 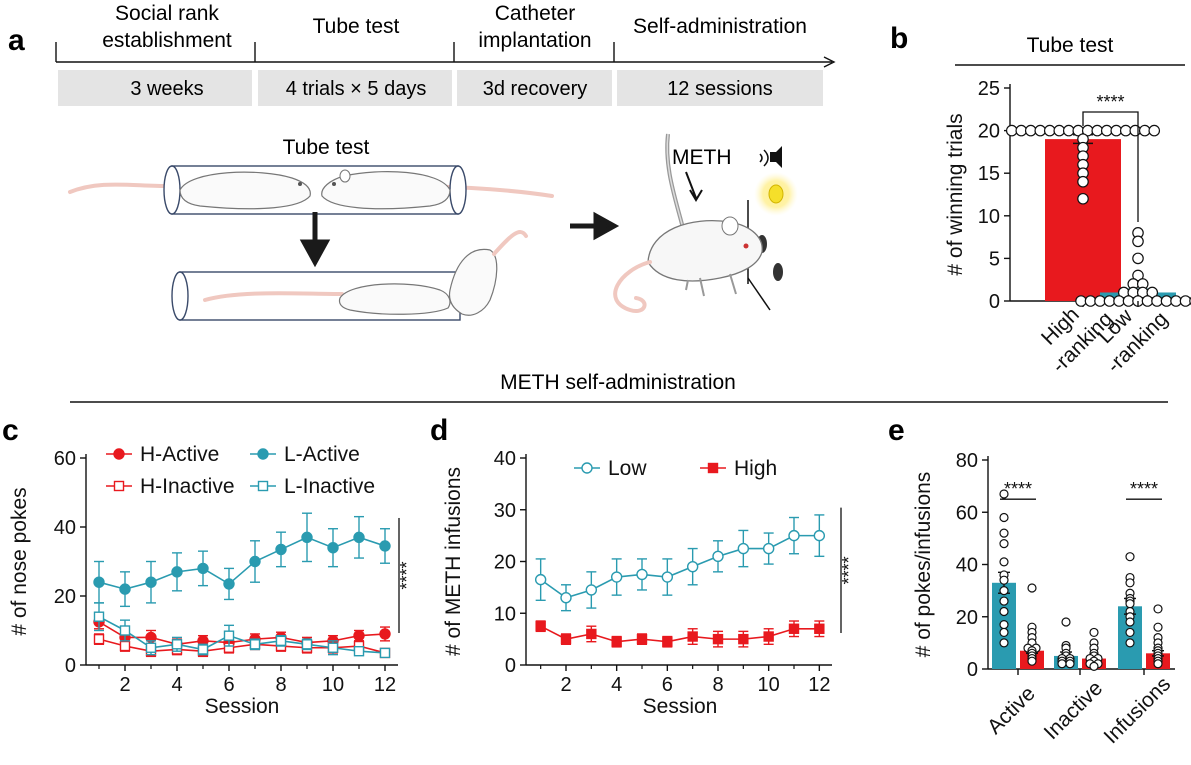 What do you see at coordinates (167, 40) in the screenshot?
I see `timeline-phase-1-name-2: establishment` at bounding box center [167, 40].